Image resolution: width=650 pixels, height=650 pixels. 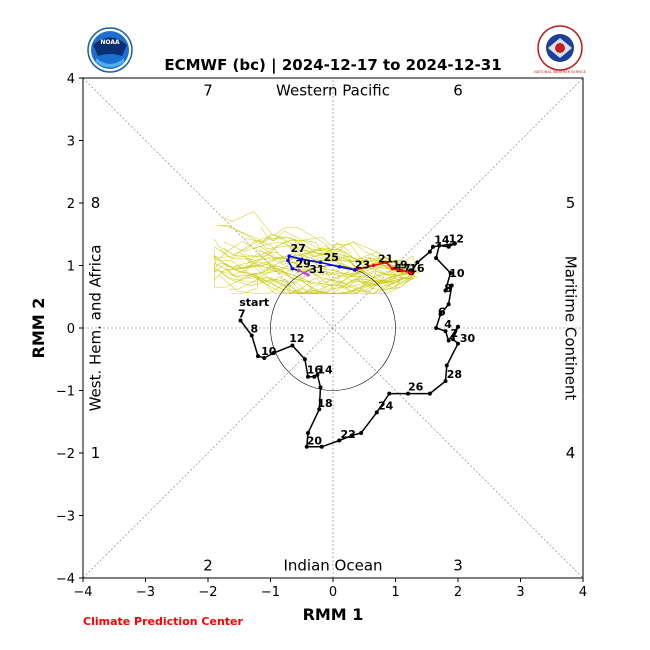 What do you see at coordinates (560, 72) in the screenshot?
I see `nws-logo-text: NATIONAL WEATHER SERVICE` at bounding box center [560, 72].